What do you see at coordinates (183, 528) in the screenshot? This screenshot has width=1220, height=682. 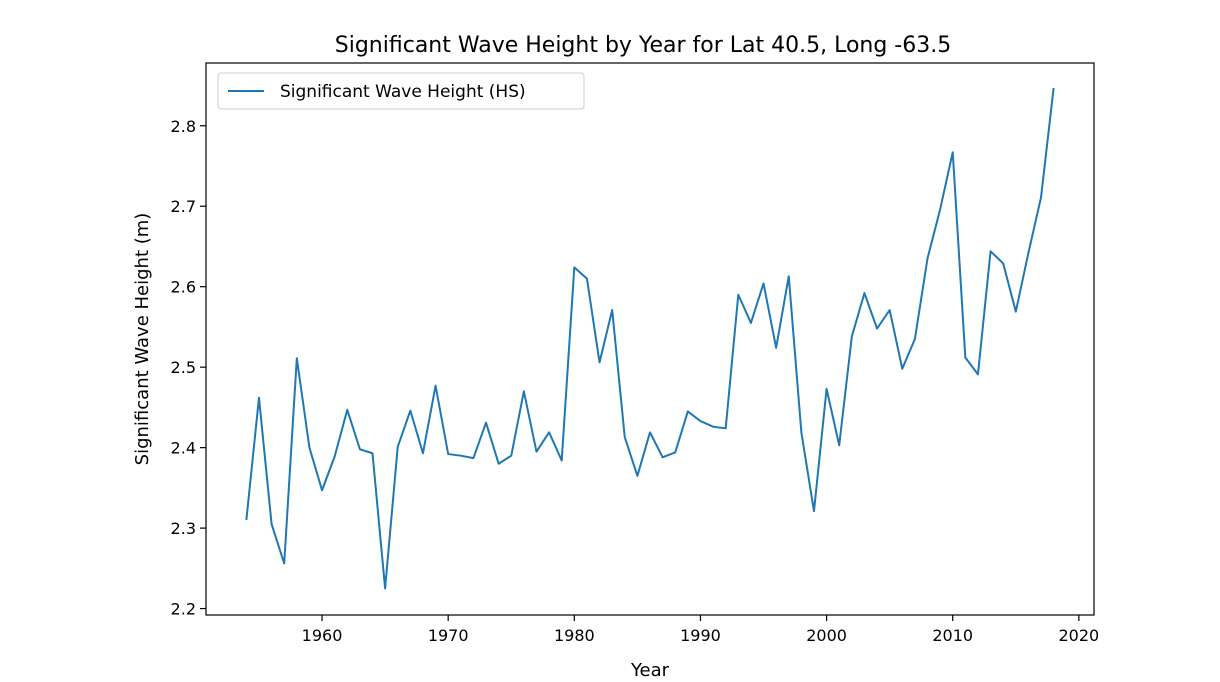 I see `y-tick-label: 2.3` at bounding box center [183, 528].